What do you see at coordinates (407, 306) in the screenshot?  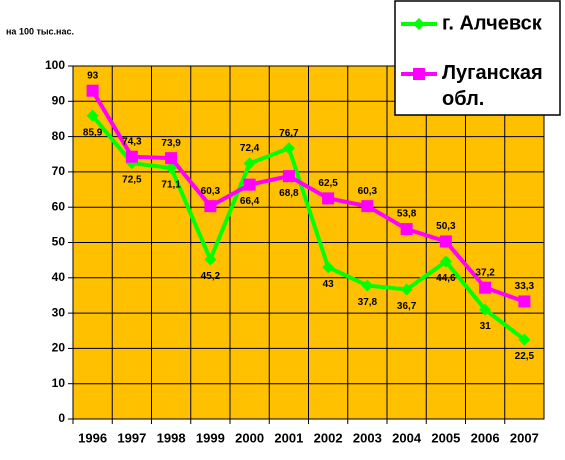 I see `data-label: 36,7` at bounding box center [407, 306].